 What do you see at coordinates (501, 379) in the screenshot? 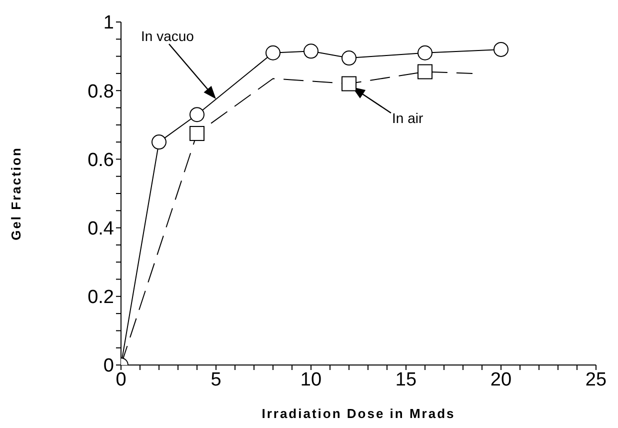
I see `x-tick-label: 20` at bounding box center [501, 379].